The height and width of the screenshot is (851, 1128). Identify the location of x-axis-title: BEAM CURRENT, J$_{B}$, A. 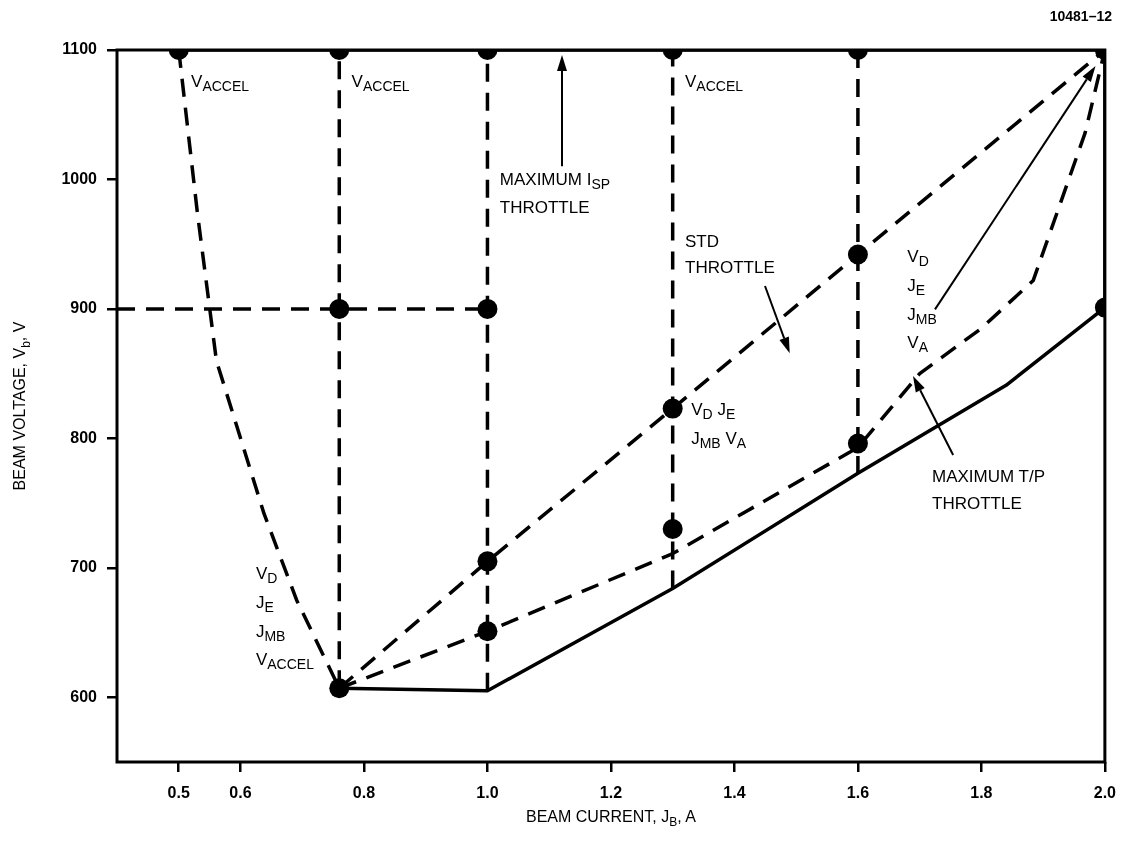
(611, 819).